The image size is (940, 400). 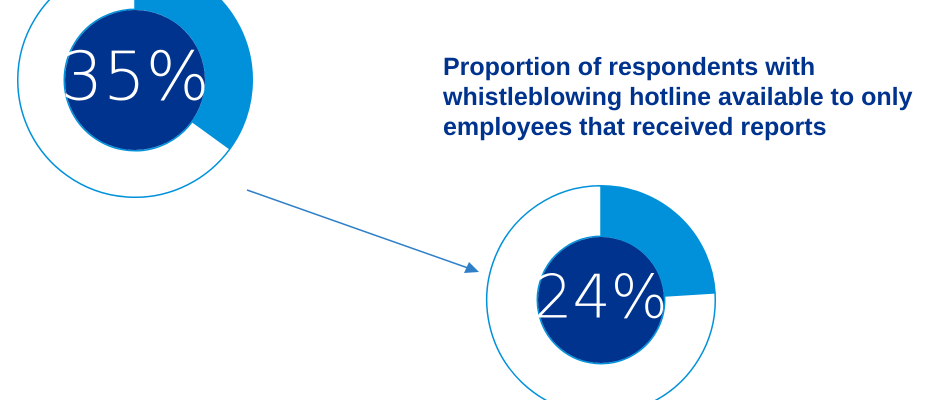 I want to click on data-label: 24%, so click(x=601, y=297).